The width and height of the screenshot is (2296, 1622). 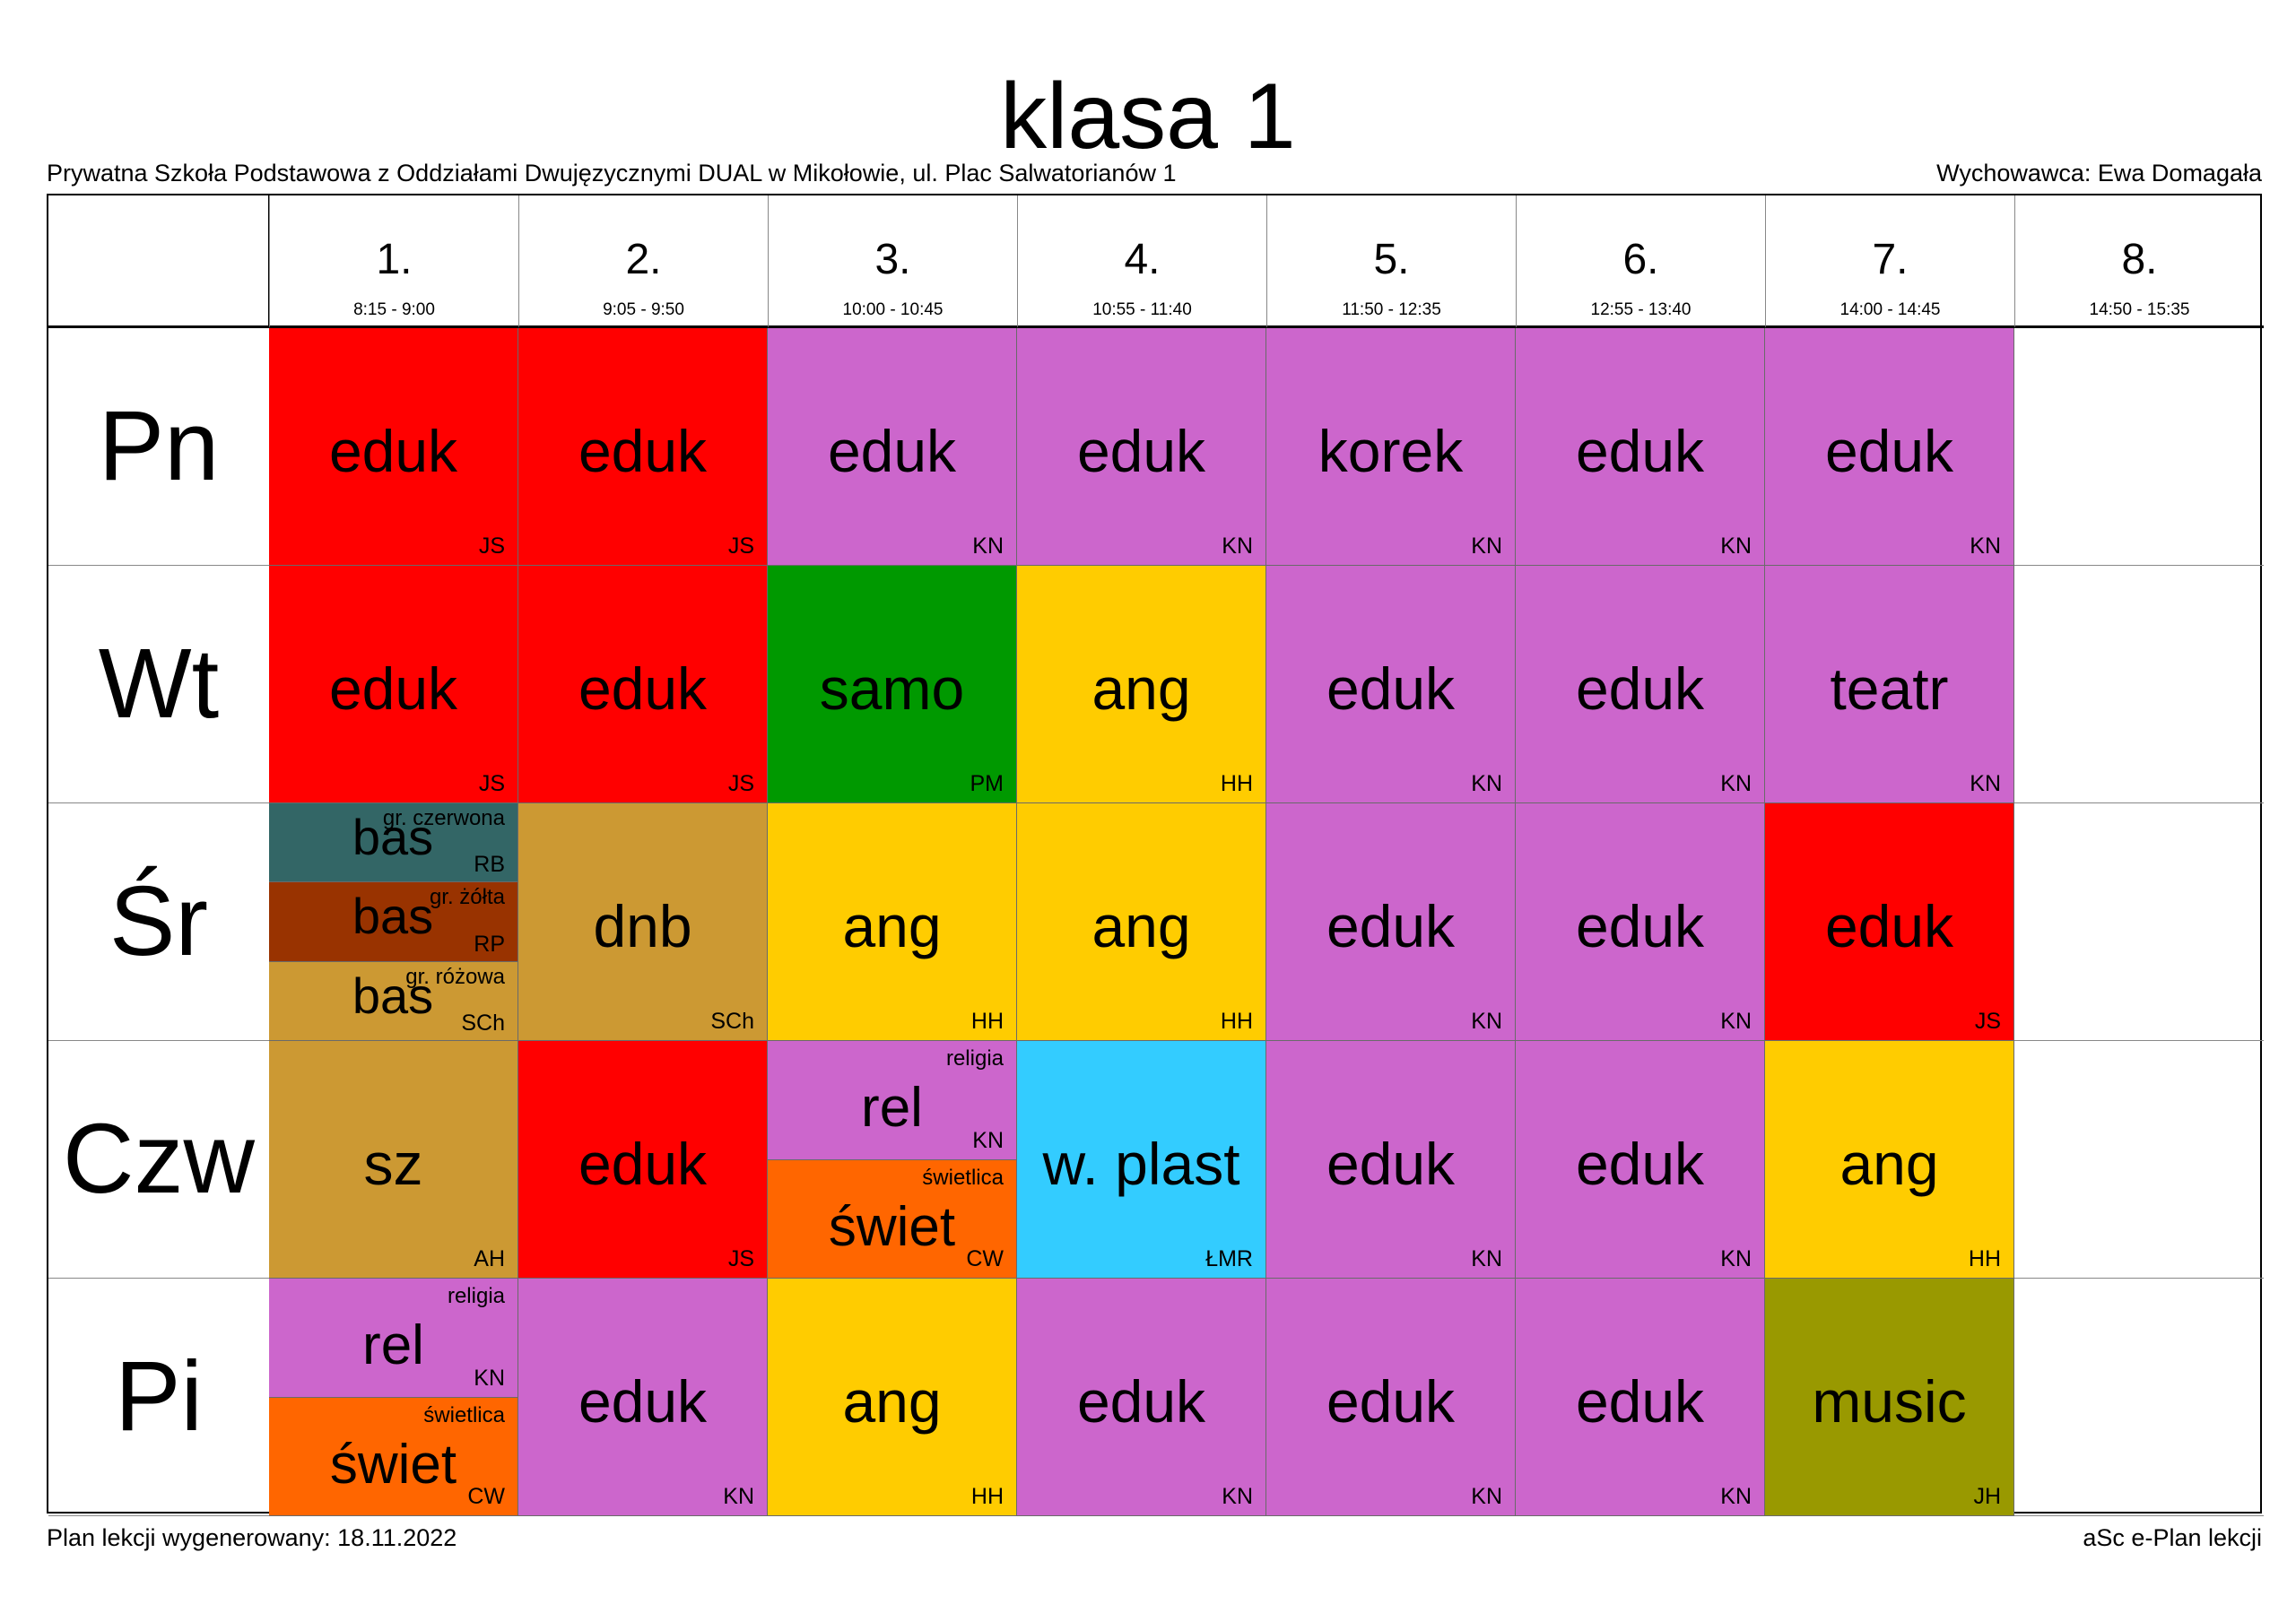 What do you see at coordinates (393, 1164) in the screenshot?
I see `lesson-subject: sz` at bounding box center [393, 1164].